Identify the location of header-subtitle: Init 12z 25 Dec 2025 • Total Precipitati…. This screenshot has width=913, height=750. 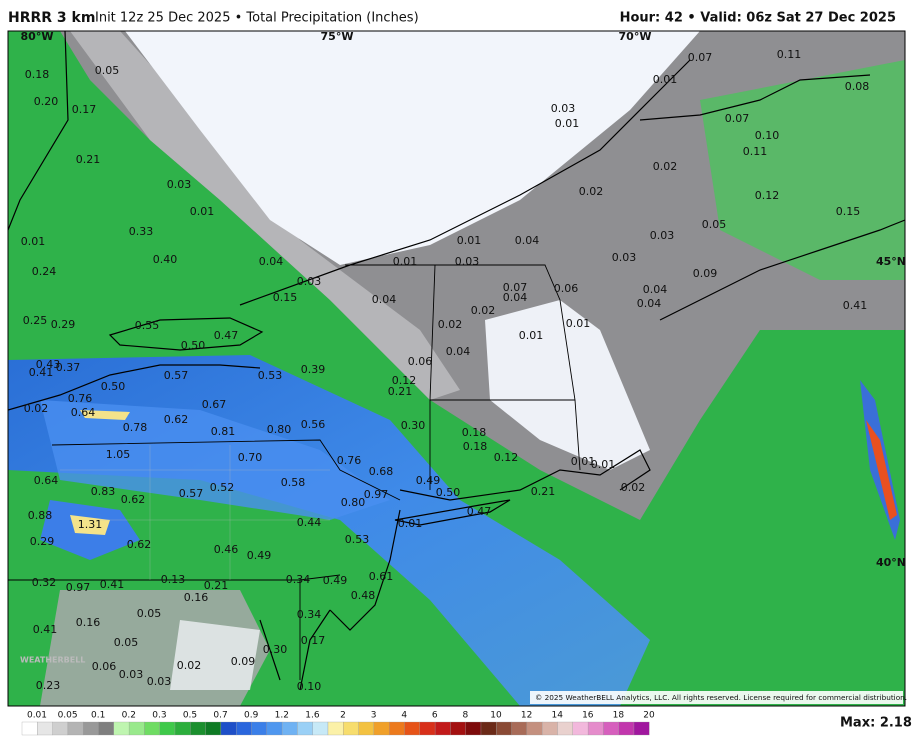
(257, 18).